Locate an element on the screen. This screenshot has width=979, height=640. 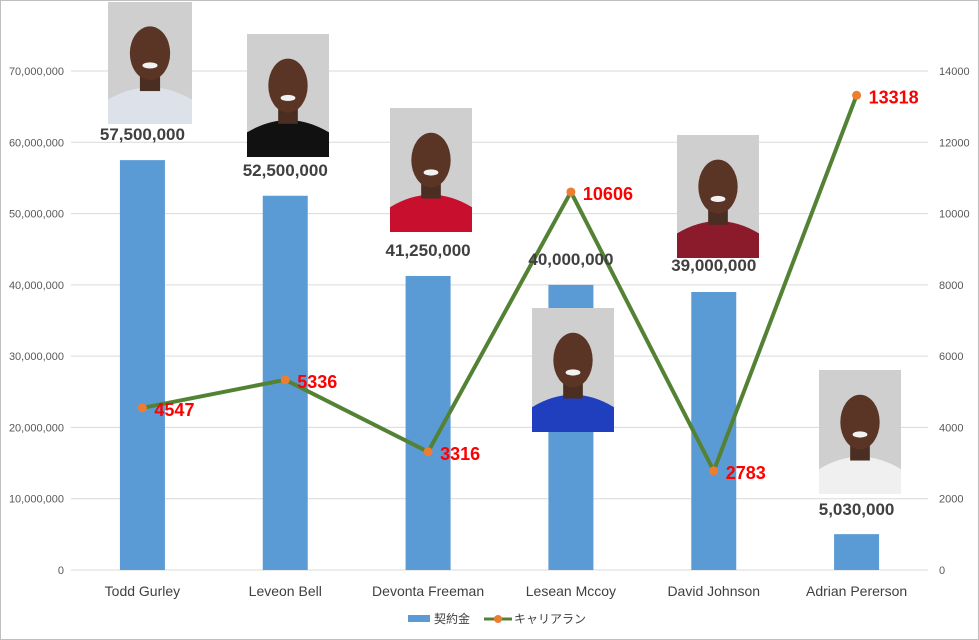
left-tick-label: 50,000,000 is located at coordinates (36, 215).